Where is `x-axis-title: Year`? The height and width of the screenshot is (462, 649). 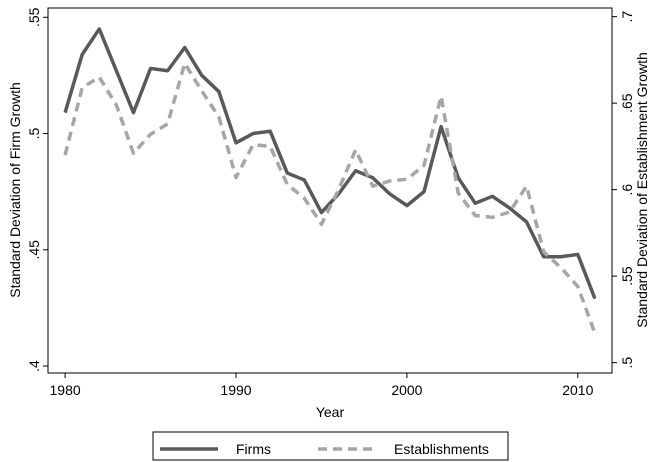
x-axis-title: Year is located at coordinates (330, 412).